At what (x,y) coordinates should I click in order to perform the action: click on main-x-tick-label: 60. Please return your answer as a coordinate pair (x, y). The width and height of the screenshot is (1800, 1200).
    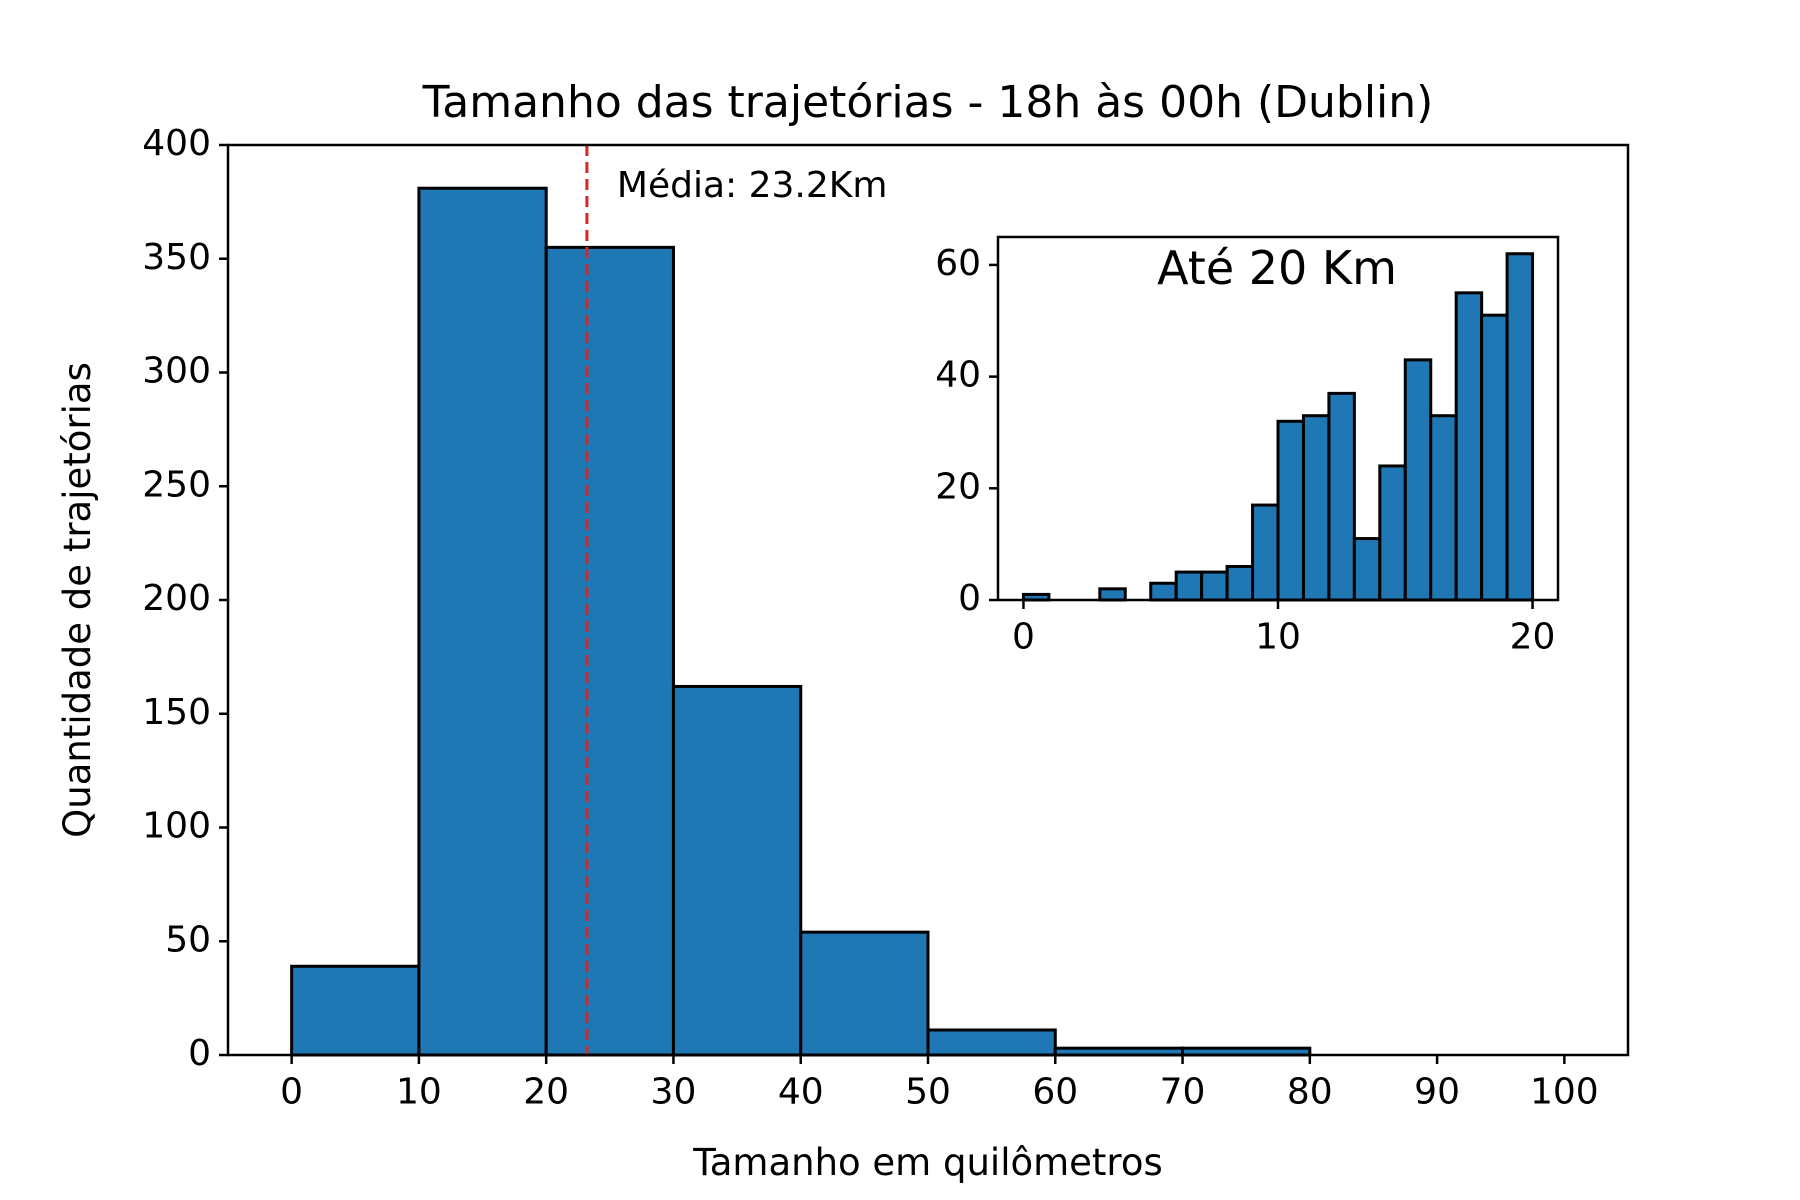
    Looking at the image, I should click on (1055, 1092).